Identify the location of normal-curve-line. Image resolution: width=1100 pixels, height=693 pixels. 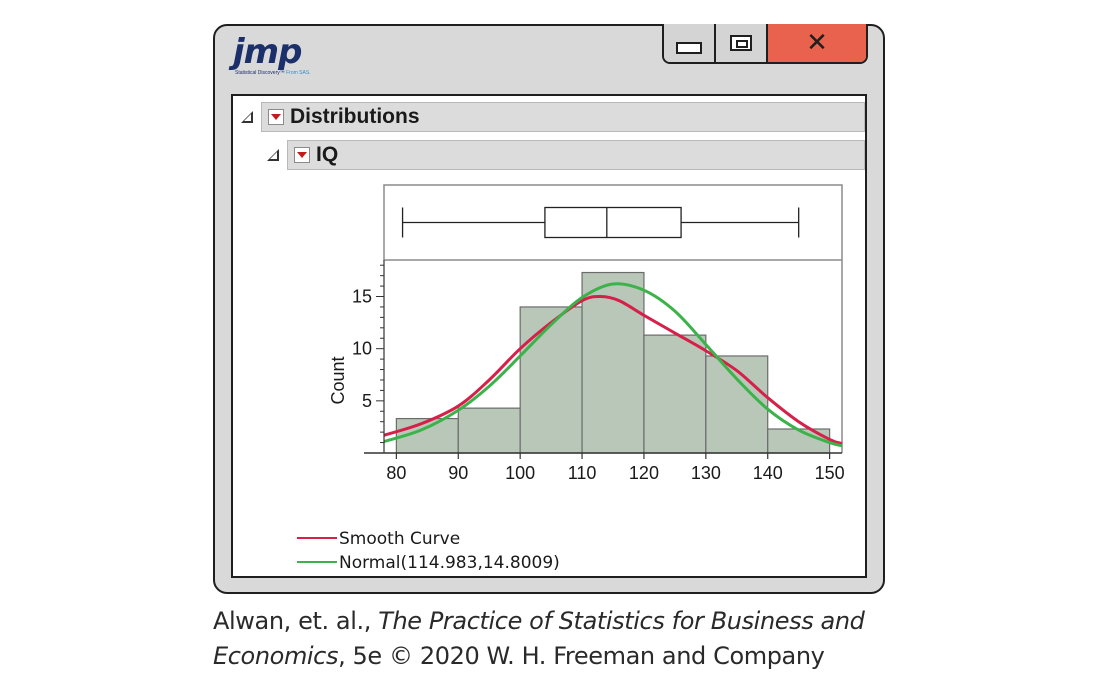
(613, 365).